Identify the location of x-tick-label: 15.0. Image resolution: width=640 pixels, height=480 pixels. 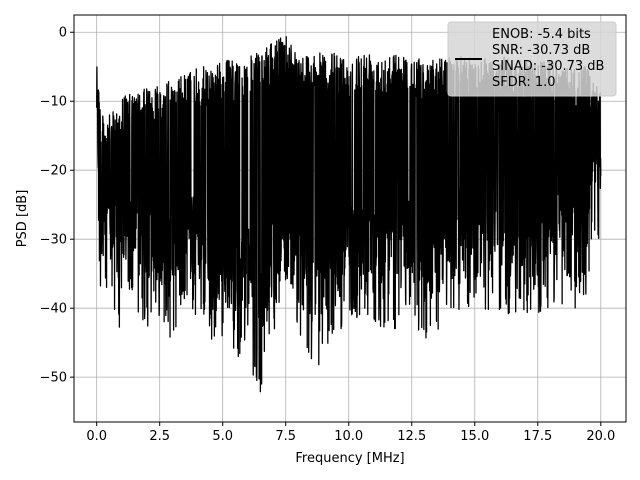
(474, 436).